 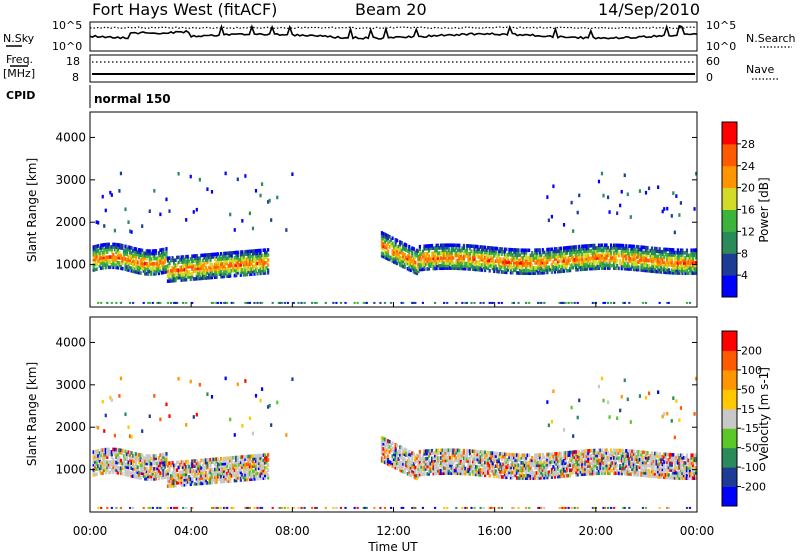 What do you see at coordinates (748, 166) in the screenshot?
I see `colorbar-tick-label: 24` at bounding box center [748, 166].